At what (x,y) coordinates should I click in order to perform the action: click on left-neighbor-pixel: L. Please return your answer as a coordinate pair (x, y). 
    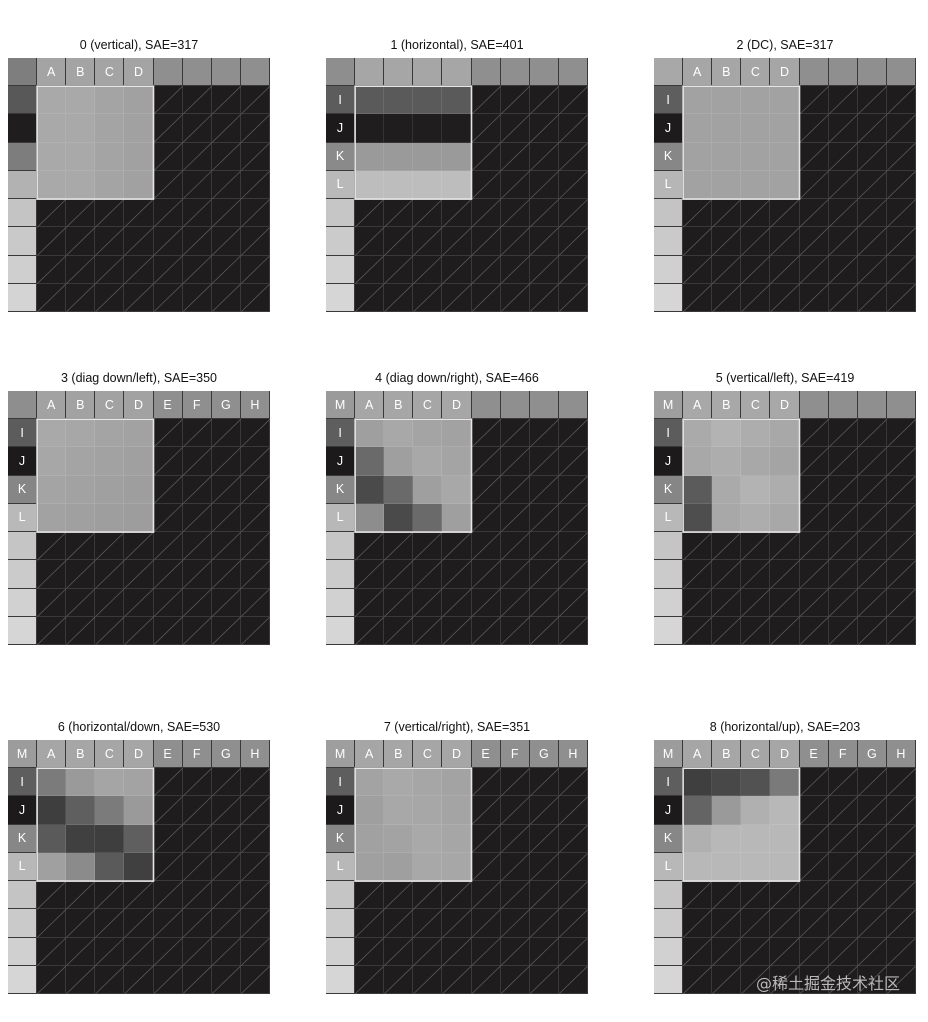
    Looking at the image, I should click on (341, 185).